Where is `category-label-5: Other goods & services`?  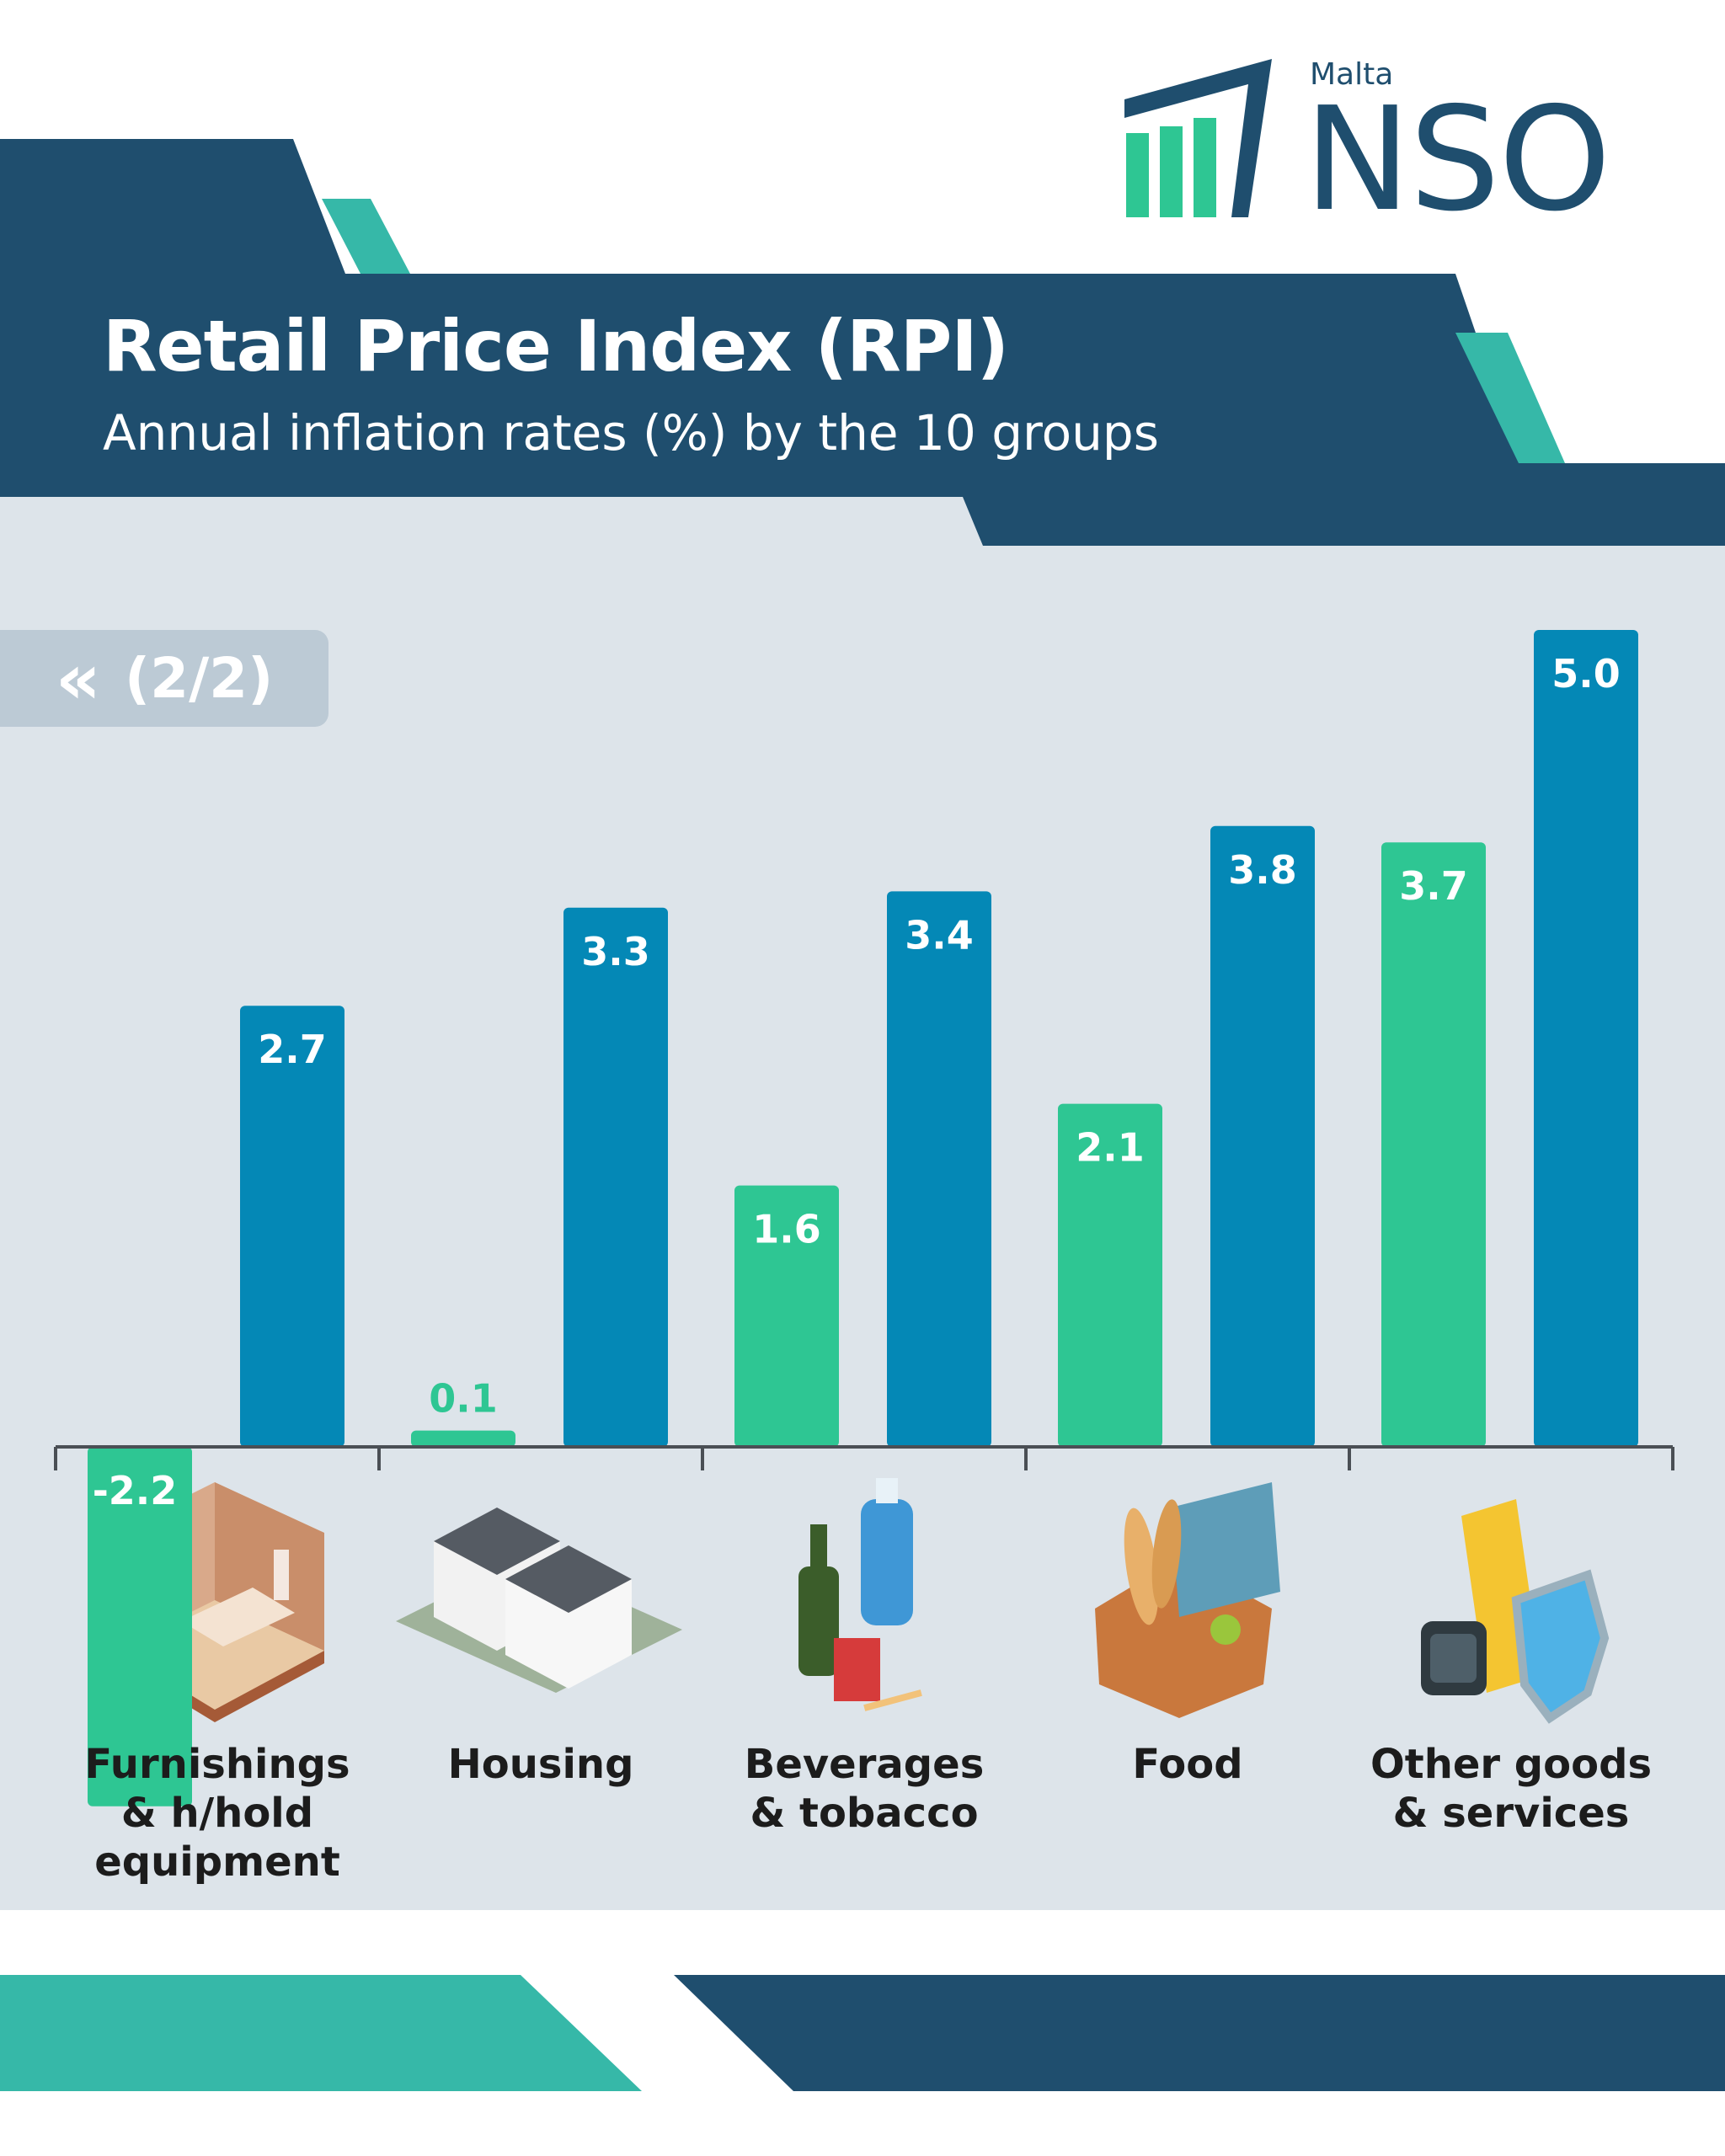
category-label-5: Other goods & services is located at coordinates (1511, 1789).